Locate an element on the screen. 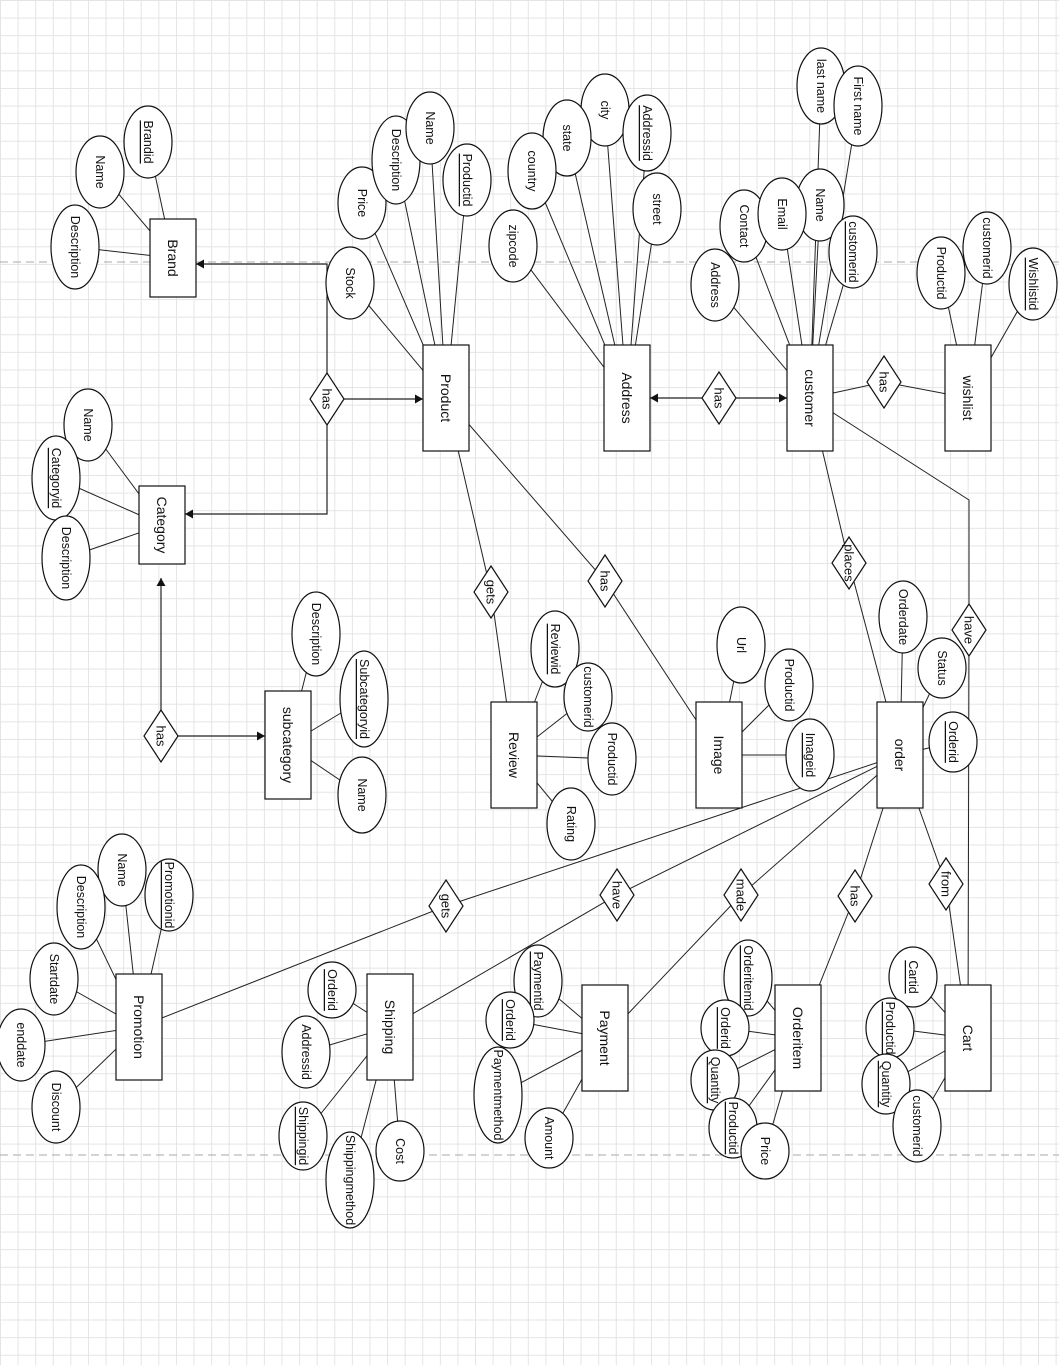 The image size is (1059, 1365). attribute-address-street is located at coordinates (657, 209).